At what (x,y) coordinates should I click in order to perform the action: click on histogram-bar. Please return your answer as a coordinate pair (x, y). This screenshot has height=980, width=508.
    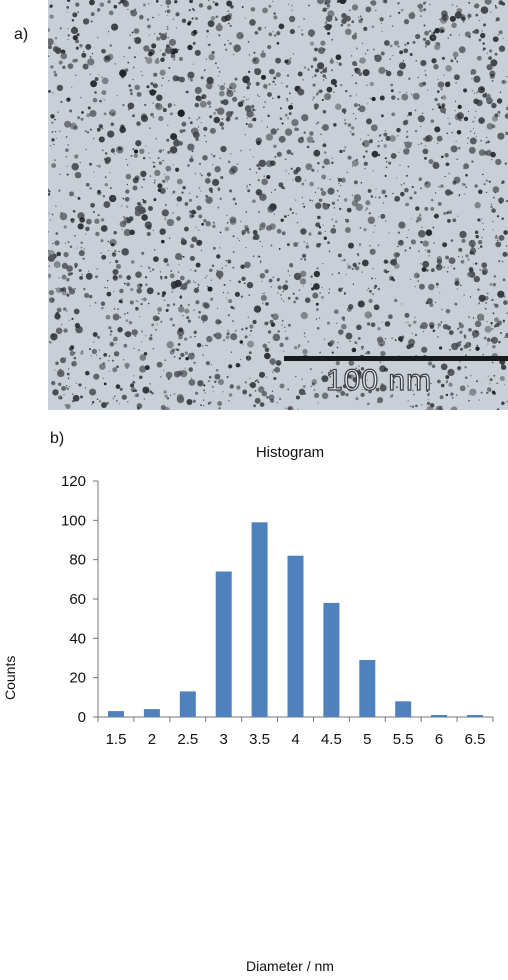
    Looking at the image, I should click on (331, 659).